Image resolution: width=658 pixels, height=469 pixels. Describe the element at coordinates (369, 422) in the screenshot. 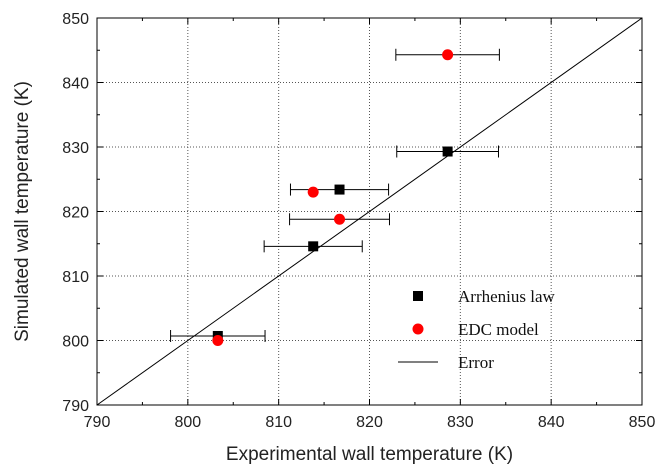

I see `x-tick-label: 820` at that location.